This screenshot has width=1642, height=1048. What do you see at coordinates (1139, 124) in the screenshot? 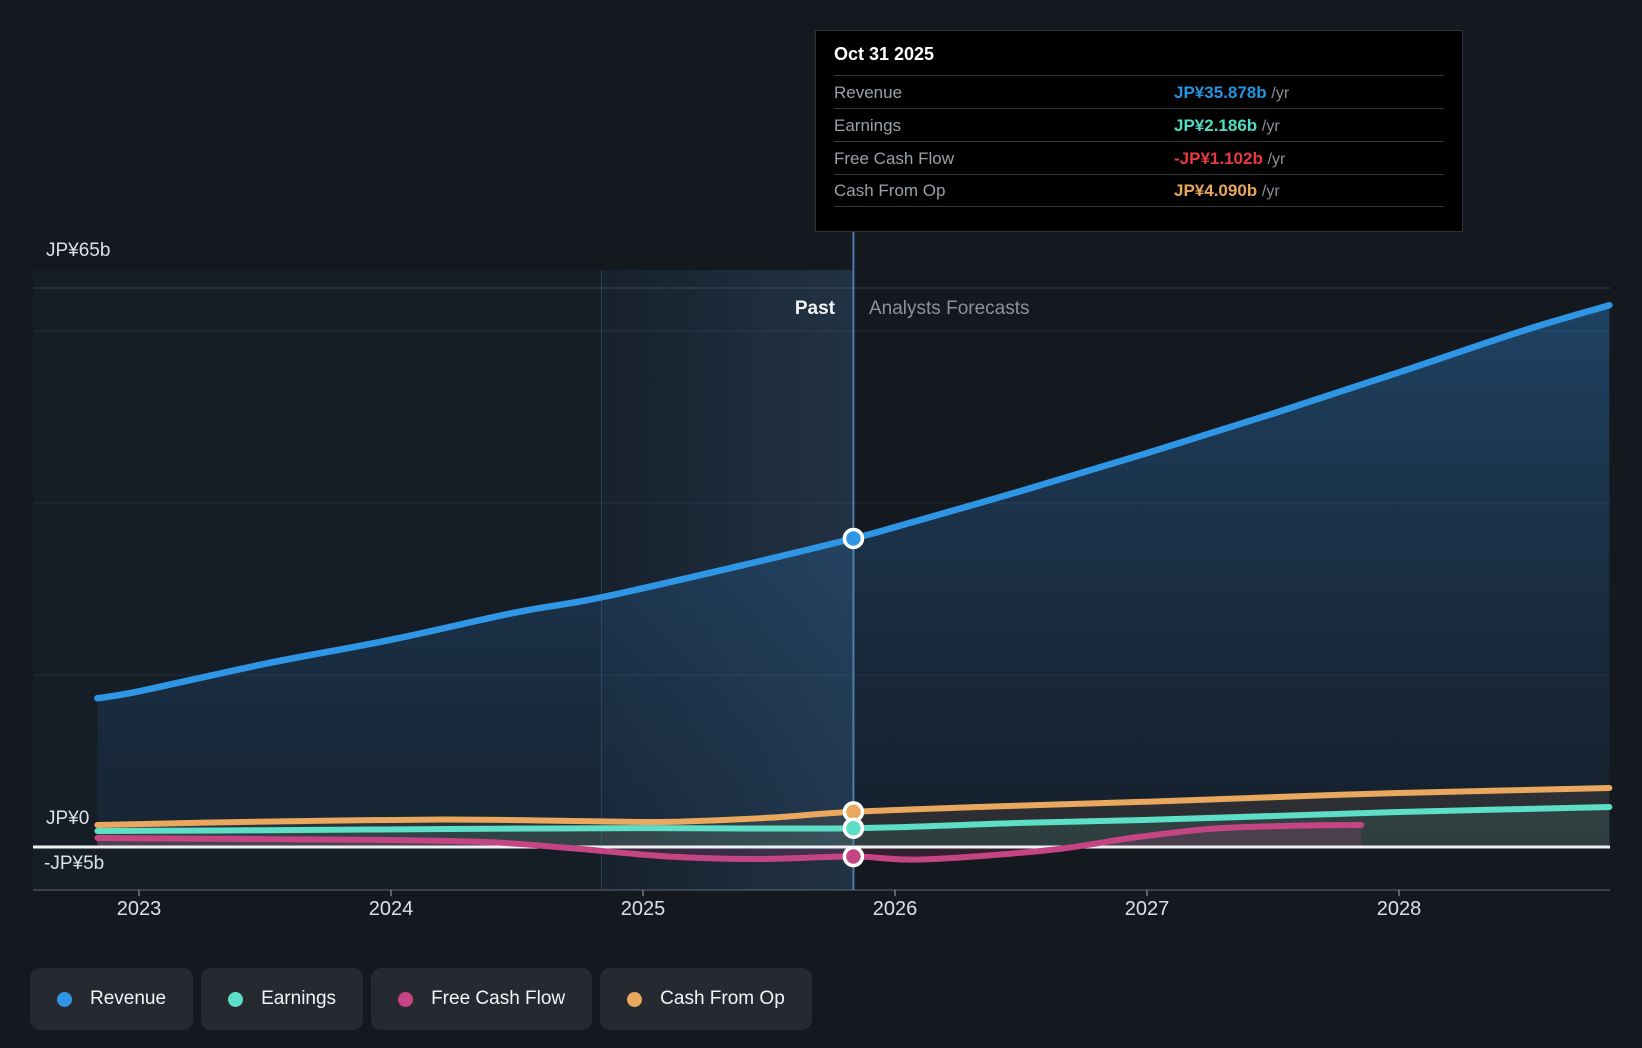
I see `tooltip-row-earnings: Earnings JP¥2.186b /yr` at bounding box center [1139, 124].